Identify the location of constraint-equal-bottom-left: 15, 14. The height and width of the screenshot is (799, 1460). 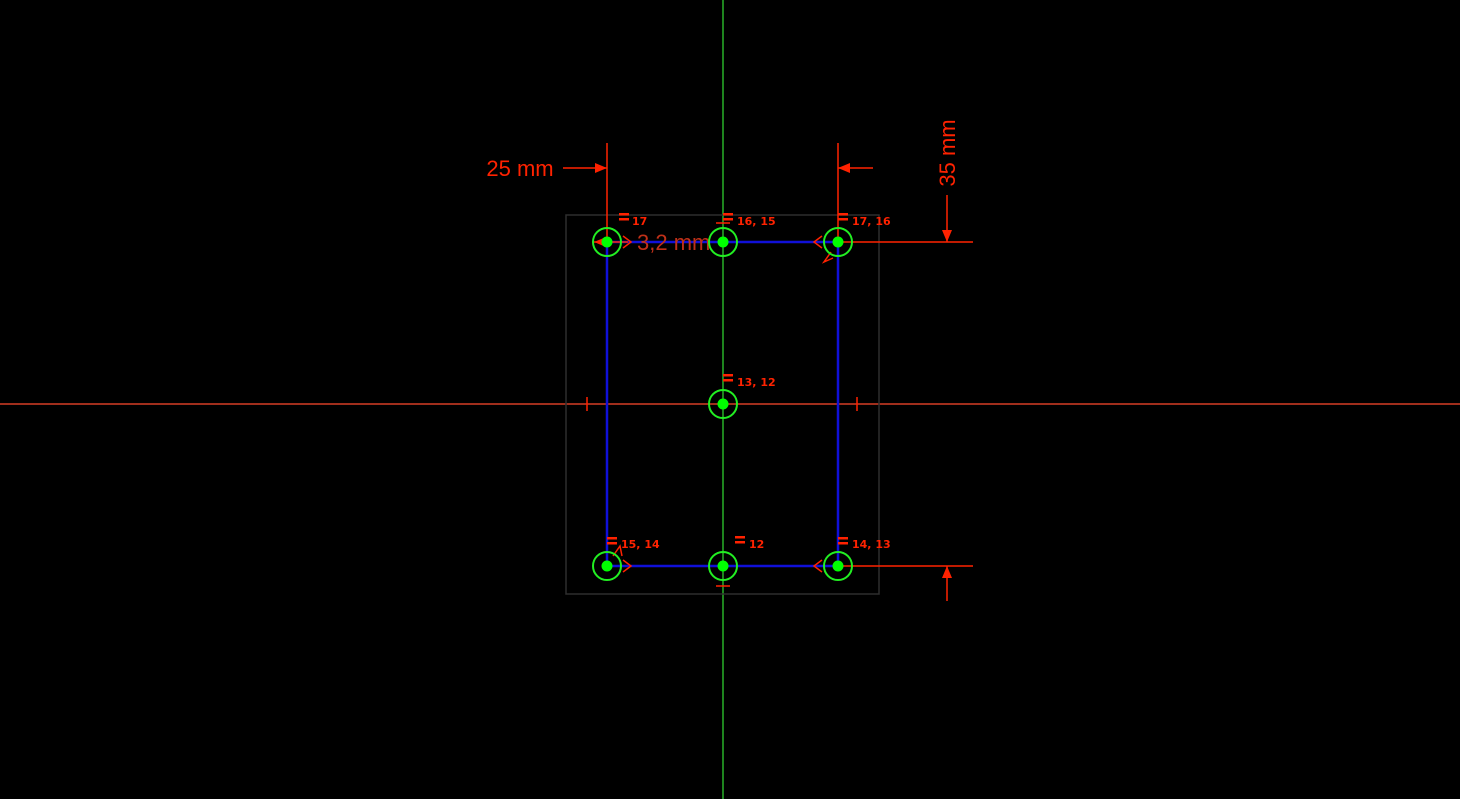
(633, 544).